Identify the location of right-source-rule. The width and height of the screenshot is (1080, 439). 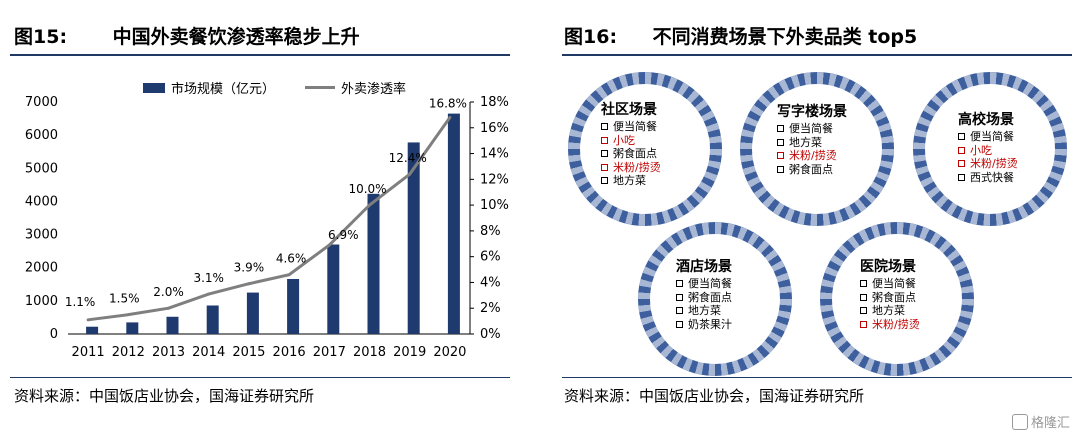
(817, 377).